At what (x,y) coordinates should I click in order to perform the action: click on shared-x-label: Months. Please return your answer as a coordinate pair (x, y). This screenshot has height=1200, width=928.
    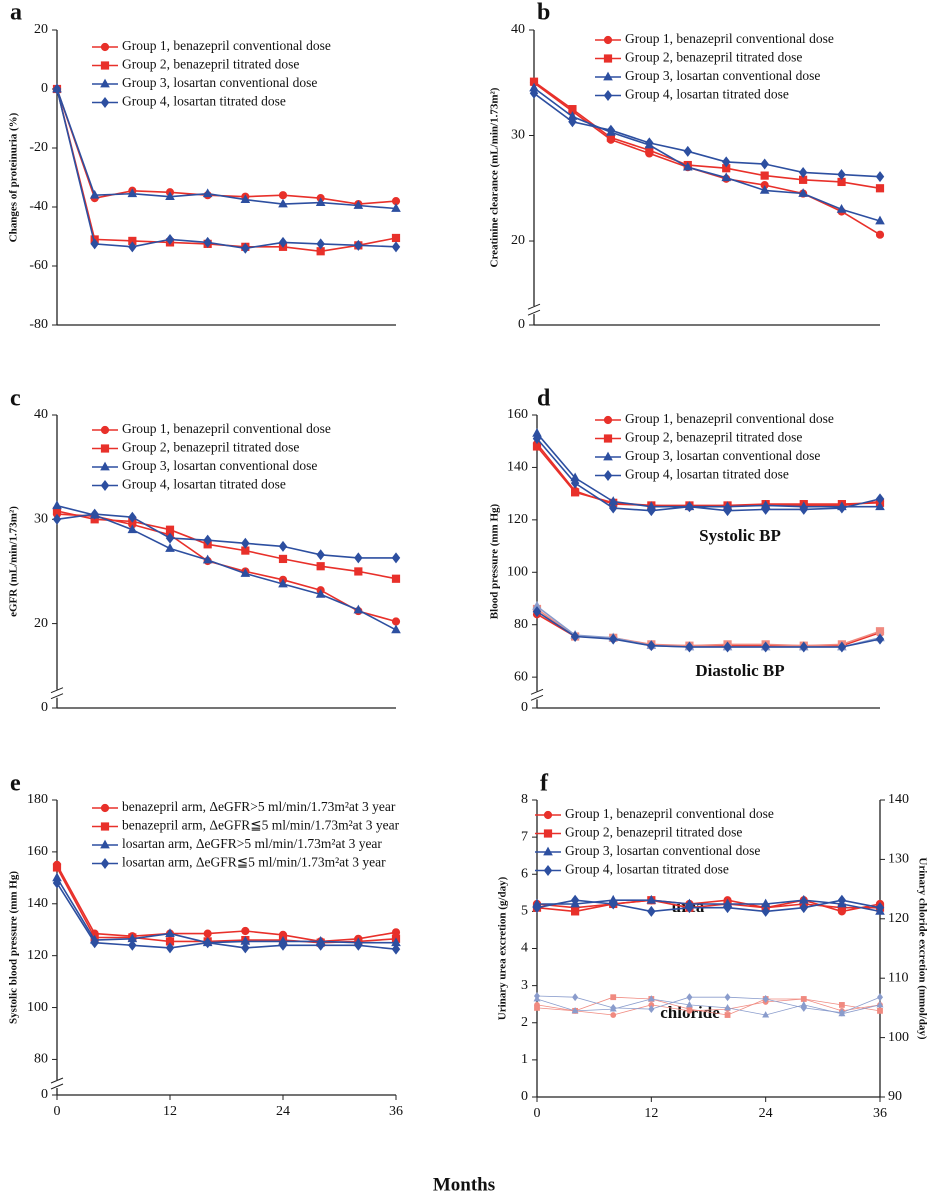
    Looking at the image, I should click on (464, 1184).